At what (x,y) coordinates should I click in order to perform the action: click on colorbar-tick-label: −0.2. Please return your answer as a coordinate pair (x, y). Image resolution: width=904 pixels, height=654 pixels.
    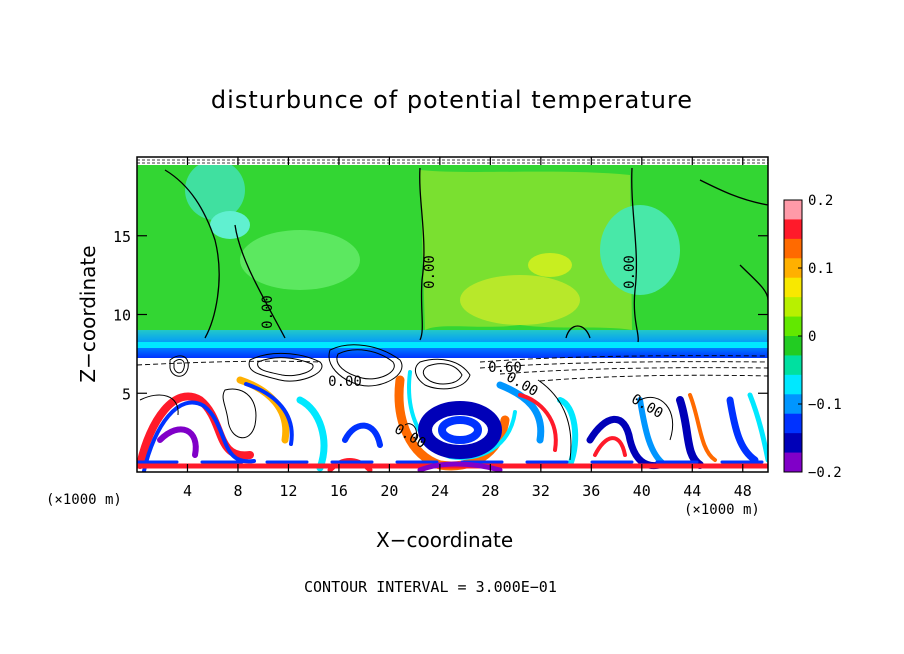
    Looking at the image, I should click on (825, 473).